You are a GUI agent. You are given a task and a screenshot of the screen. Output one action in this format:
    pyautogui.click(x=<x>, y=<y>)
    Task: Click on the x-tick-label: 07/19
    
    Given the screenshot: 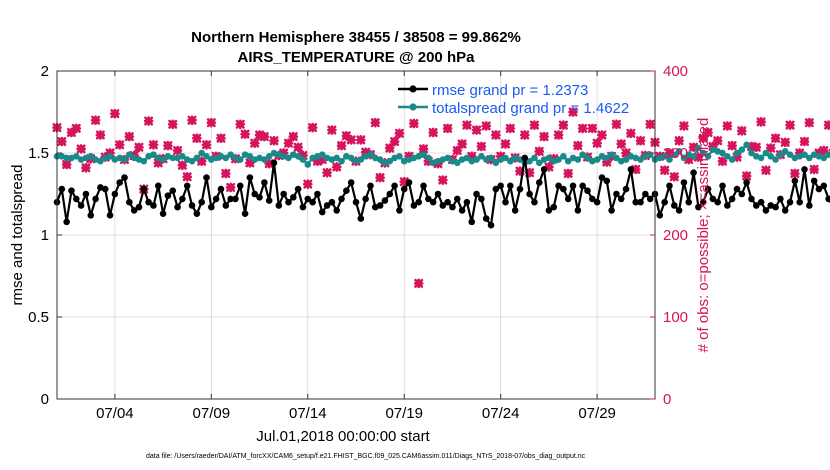 What is the action you would take?
    pyautogui.click(x=404, y=413)
    